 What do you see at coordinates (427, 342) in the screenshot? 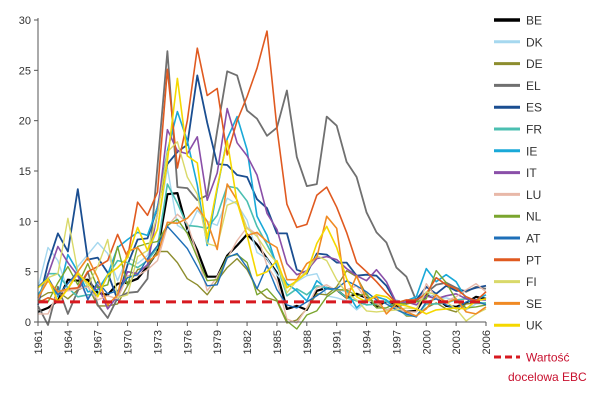
I see `x-tick-label: 2000` at bounding box center [427, 342].